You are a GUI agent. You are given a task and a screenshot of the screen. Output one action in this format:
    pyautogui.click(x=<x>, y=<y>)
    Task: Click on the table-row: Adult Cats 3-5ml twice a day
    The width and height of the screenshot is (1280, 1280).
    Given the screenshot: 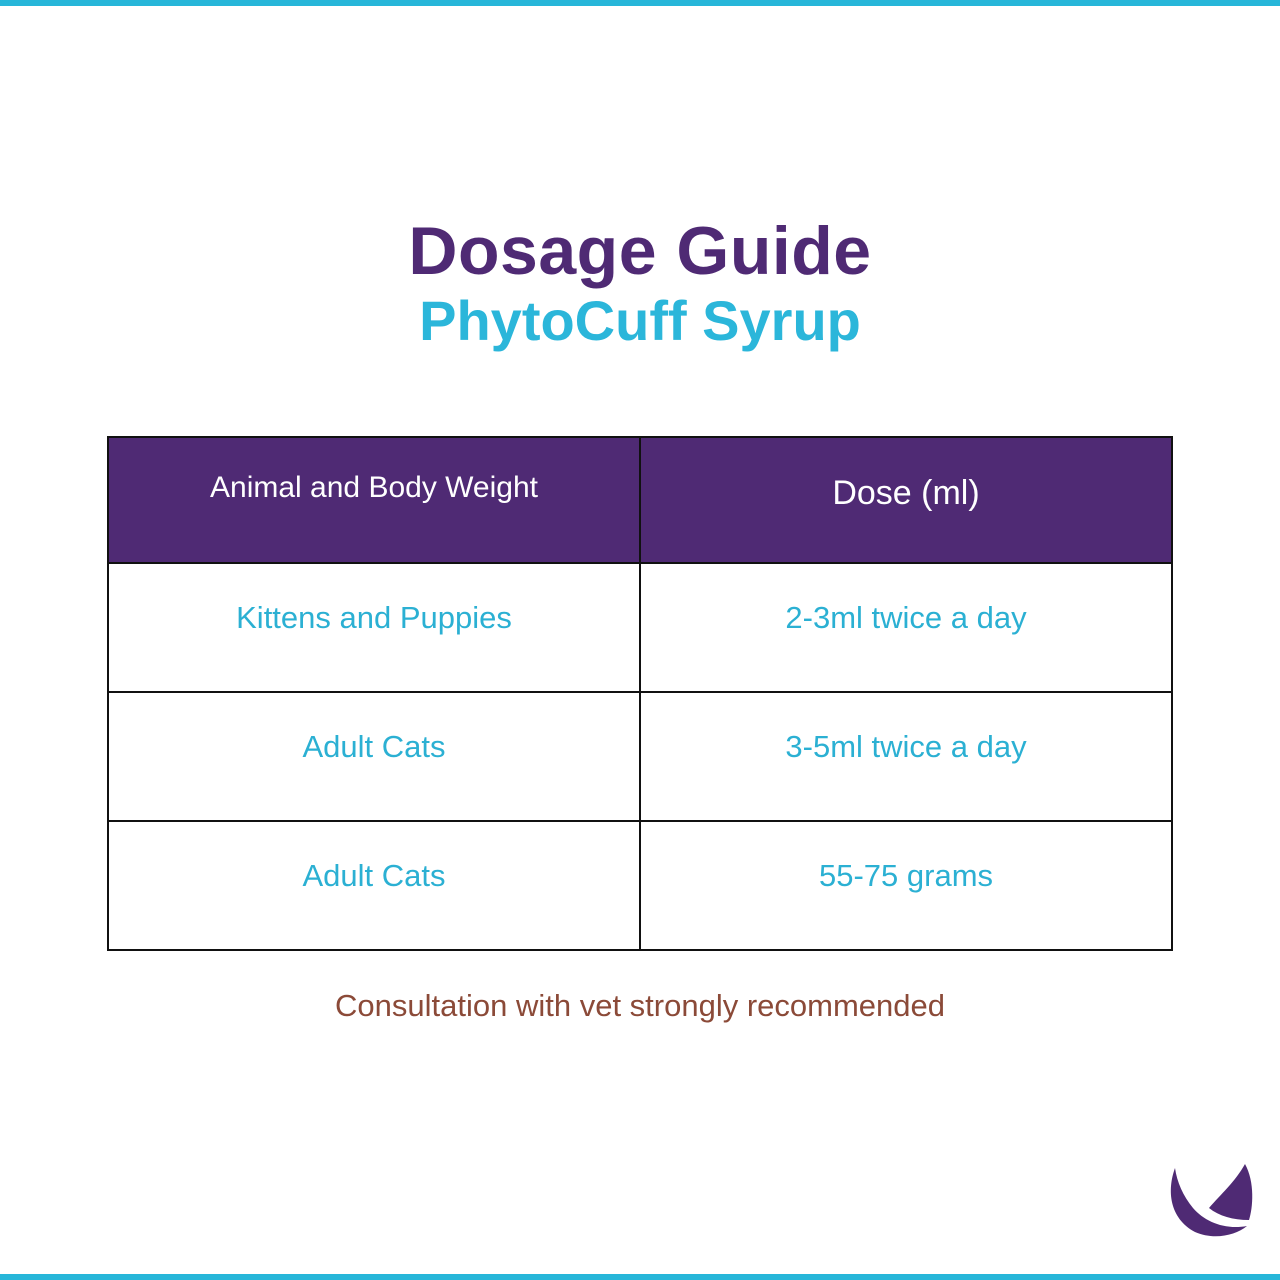 What is the action you would take?
    pyautogui.click(x=640, y=756)
    